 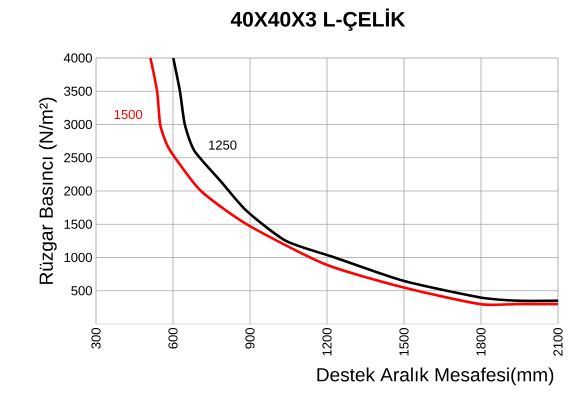 I want to click on y-tick-label: 3000, so click(x=78, y=125).